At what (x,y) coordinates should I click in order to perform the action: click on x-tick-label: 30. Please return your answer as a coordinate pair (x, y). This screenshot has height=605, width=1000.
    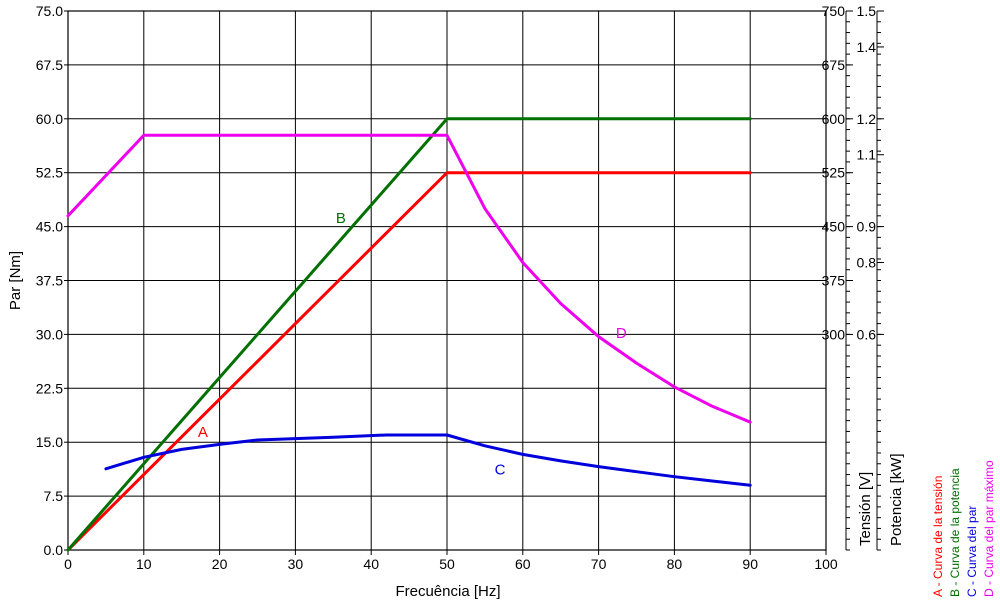
    Looking at the image, I should click on (296, 564).